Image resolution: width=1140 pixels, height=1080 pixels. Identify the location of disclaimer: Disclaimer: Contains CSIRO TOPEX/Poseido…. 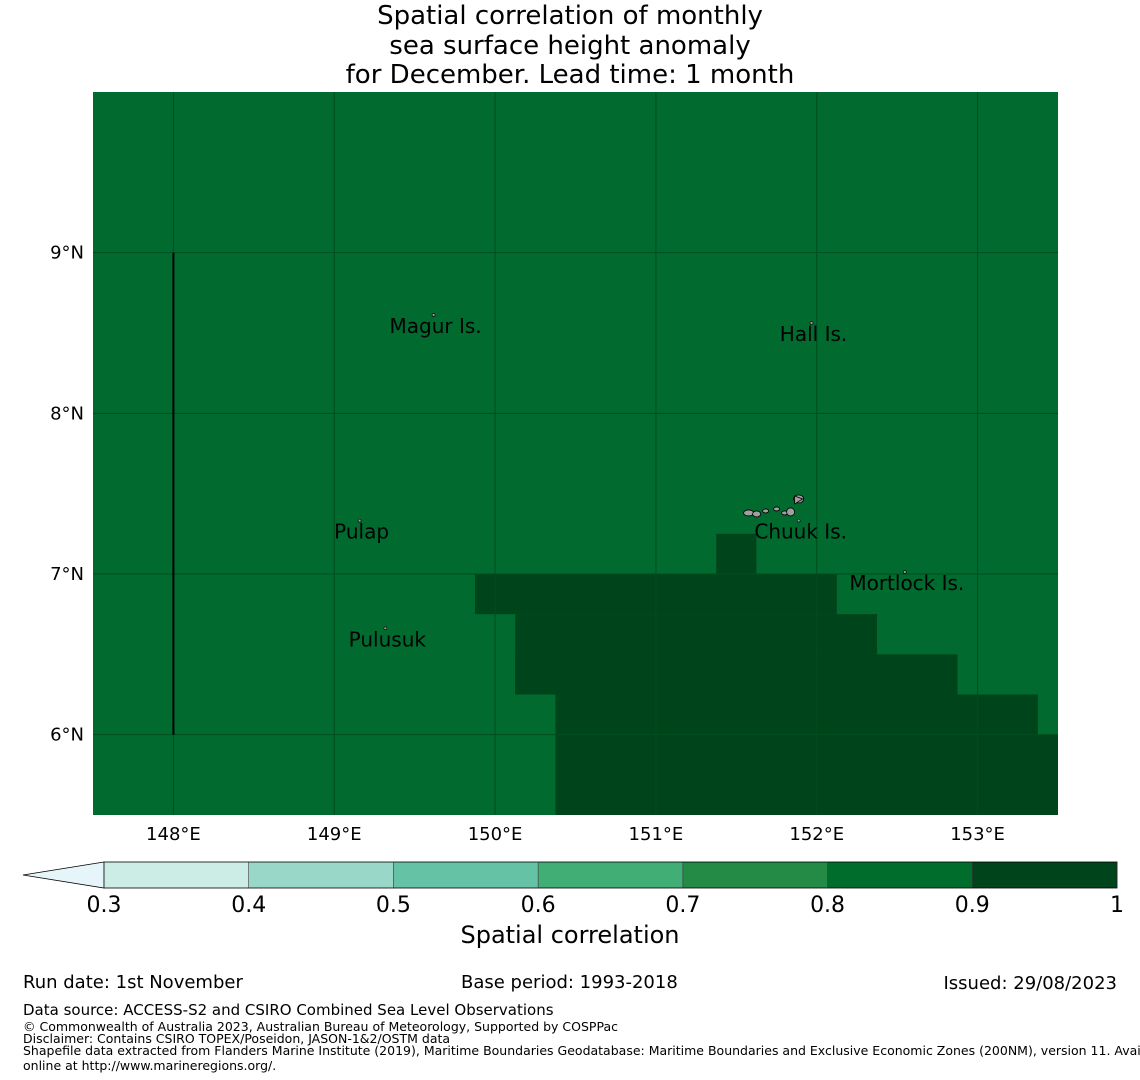
(237, 1038).